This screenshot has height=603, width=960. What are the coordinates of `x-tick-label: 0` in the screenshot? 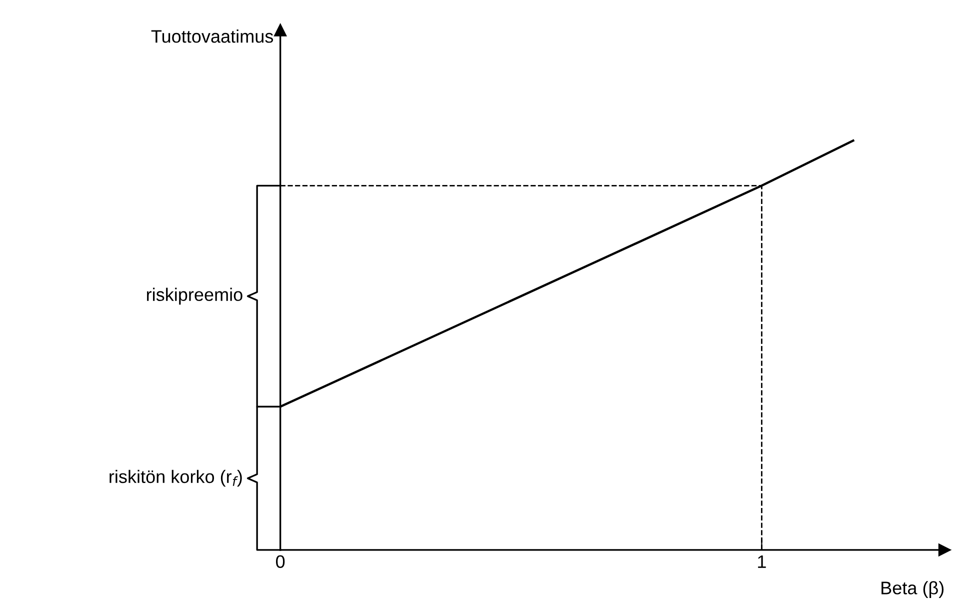 It's located at (280, 561).